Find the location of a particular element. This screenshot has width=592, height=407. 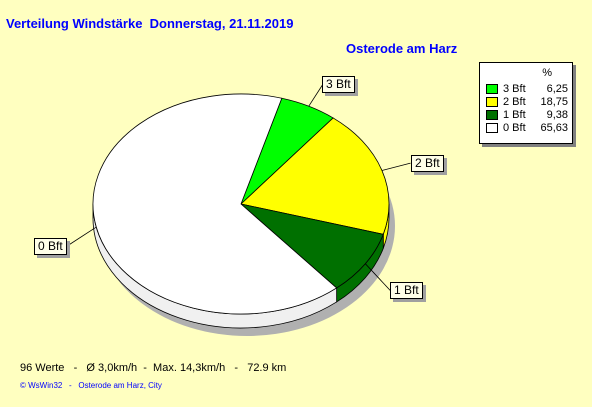

legend-value: 65,63 is located at coordinates (554, 128).